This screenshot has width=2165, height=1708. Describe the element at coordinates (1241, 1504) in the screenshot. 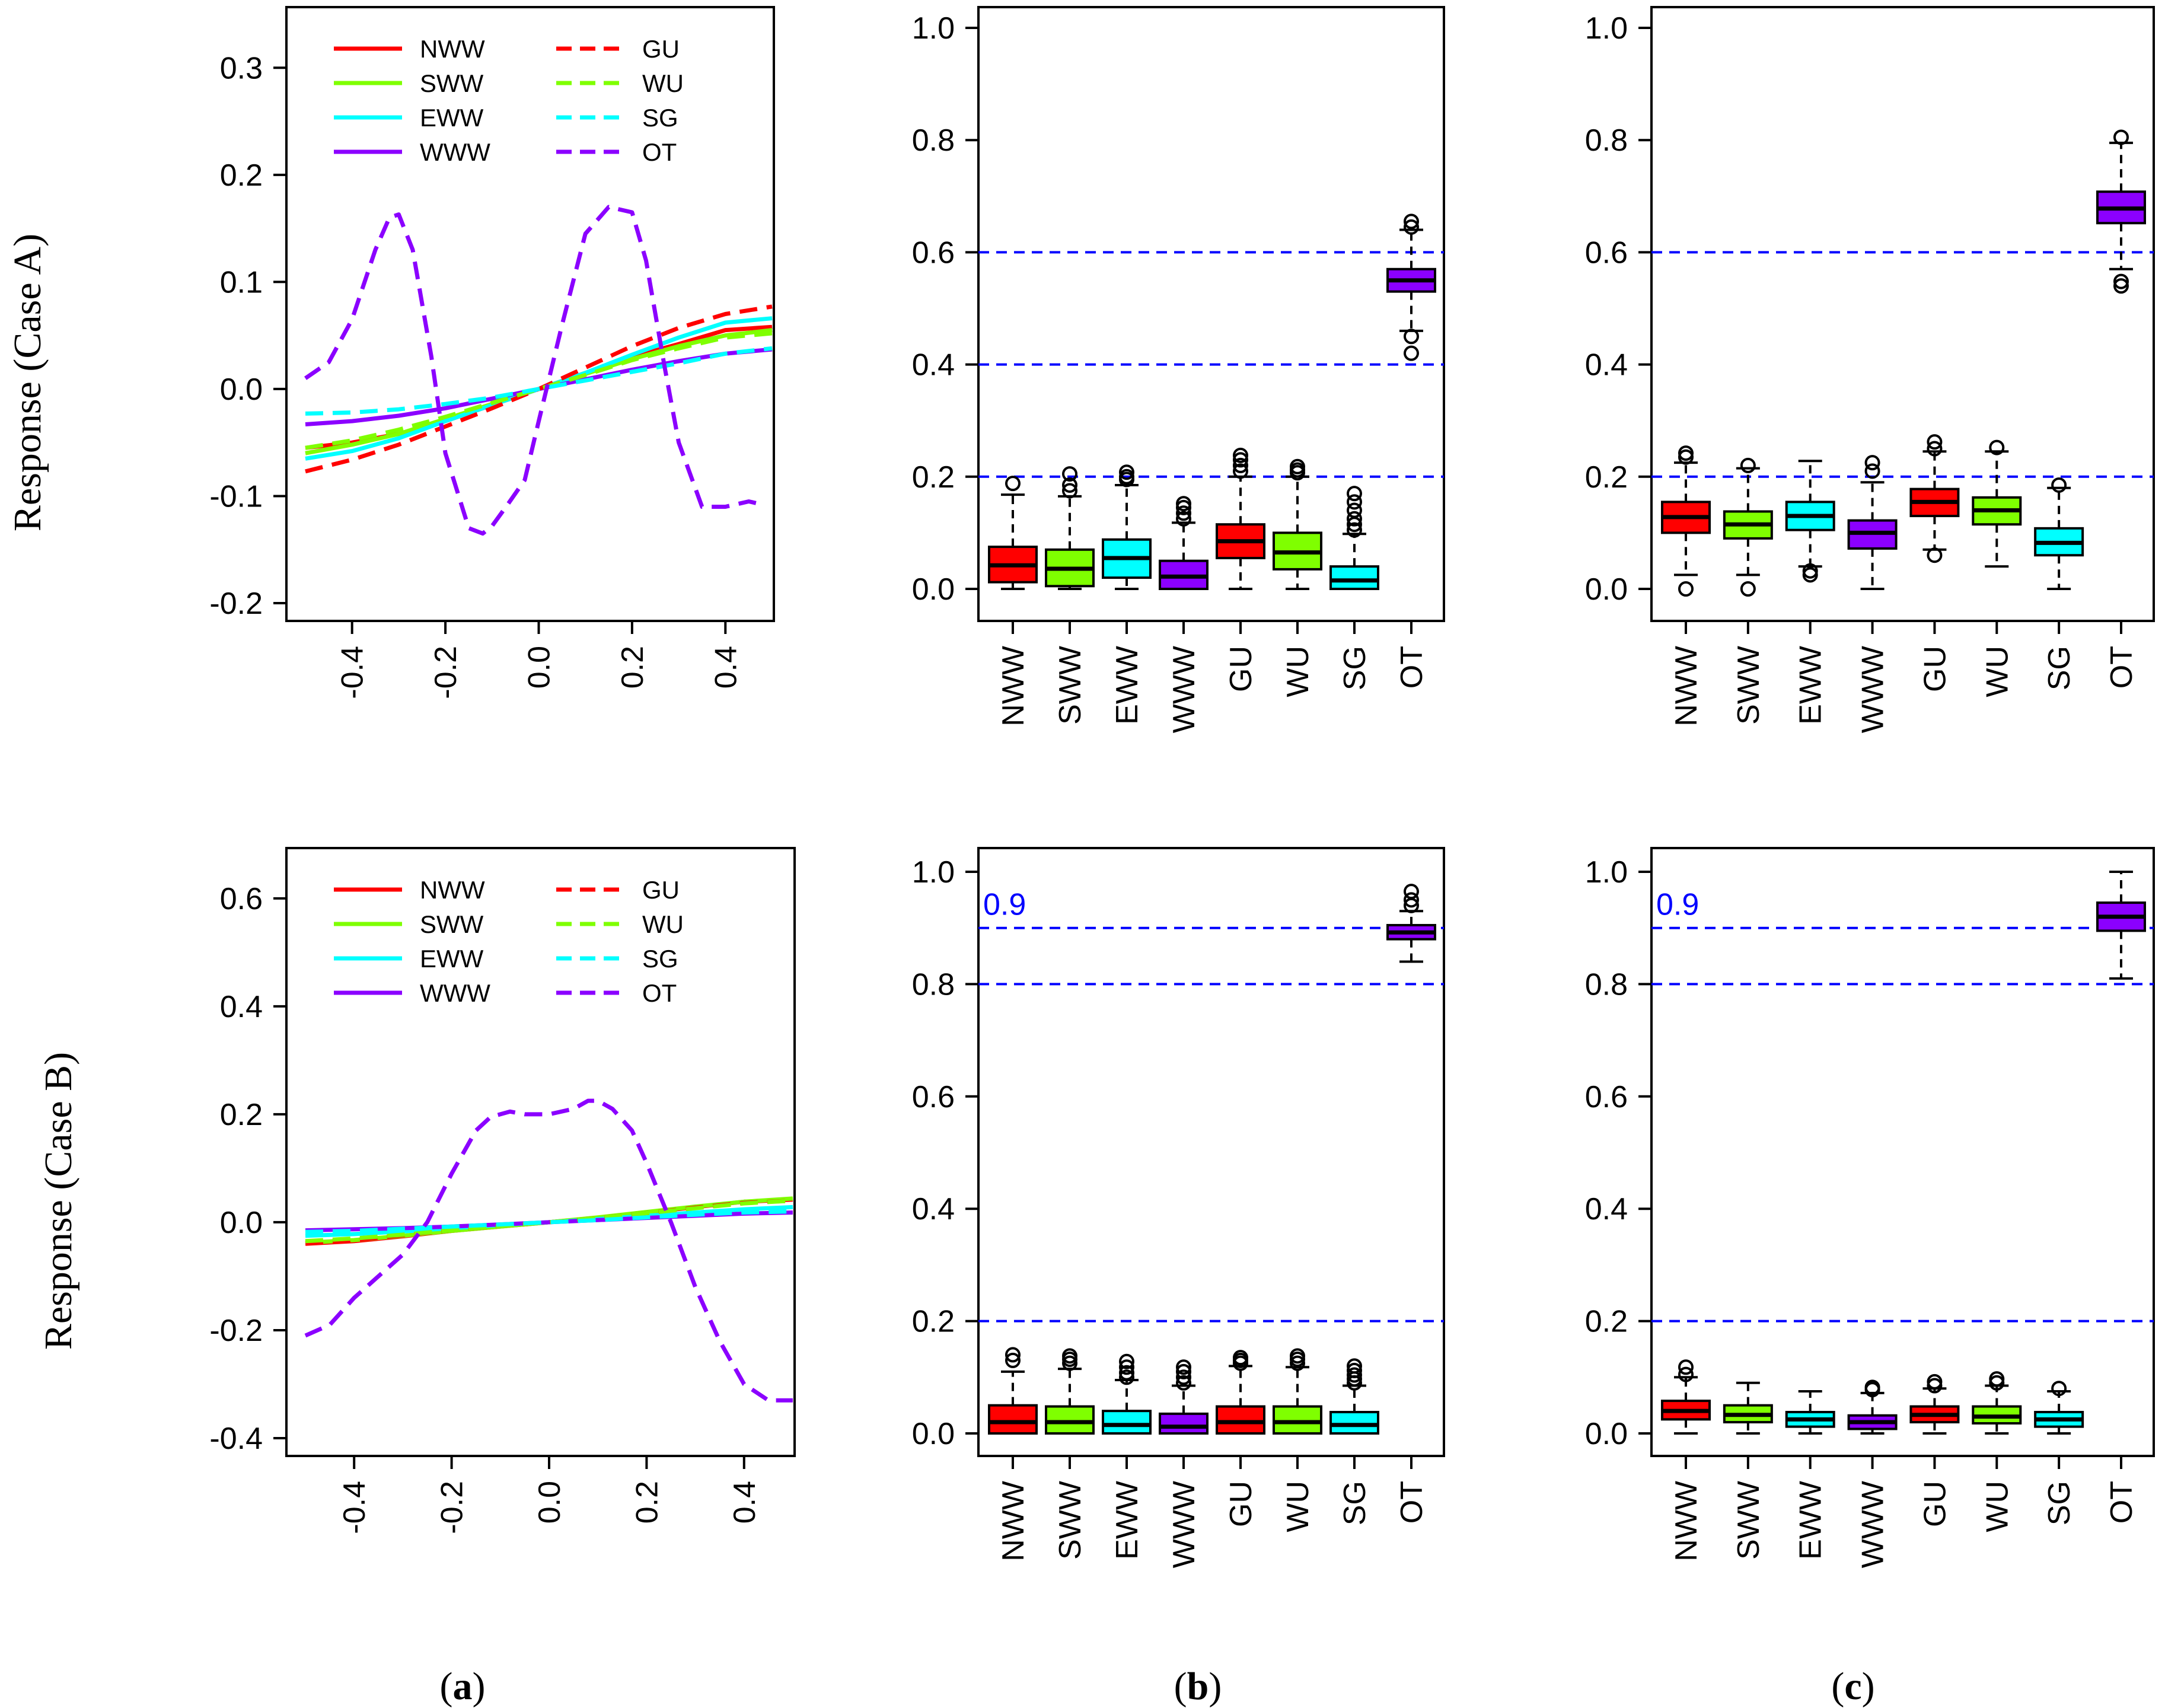

I see `x-tick-label: GU` at that location.